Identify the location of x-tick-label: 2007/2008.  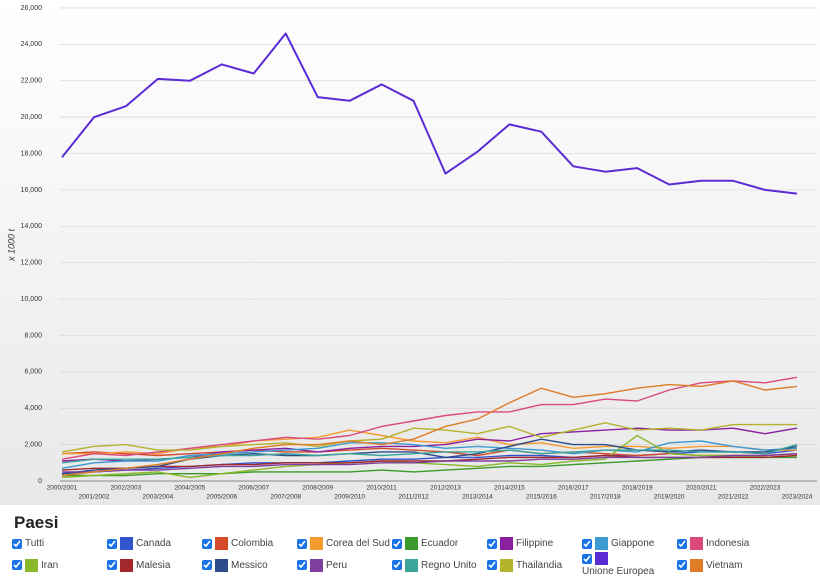
(285, 497).